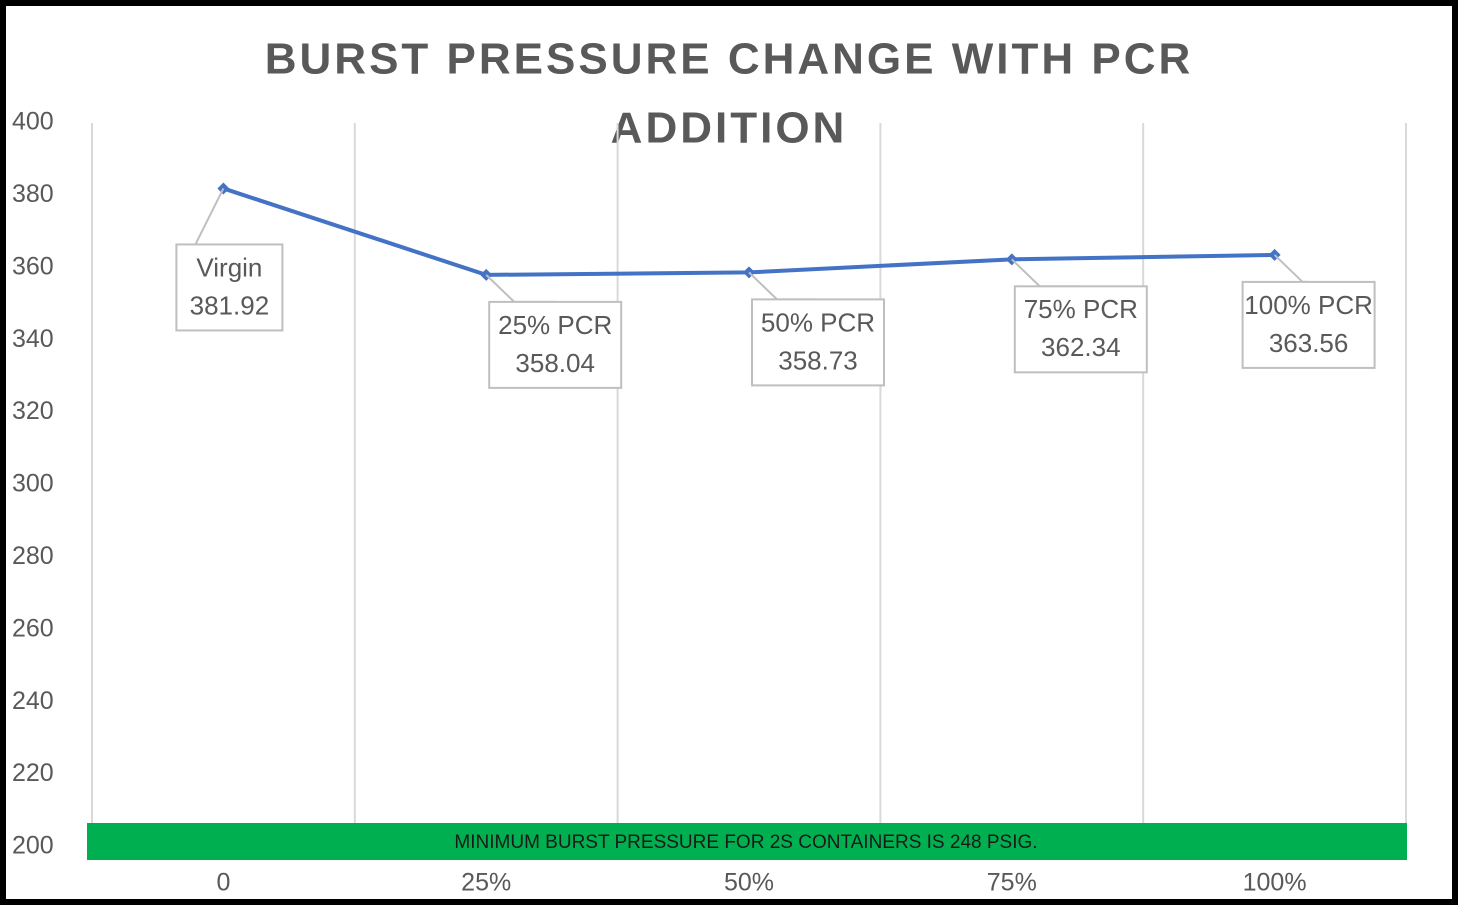 The height and width of the screenshot is (905, 1463). I want to click on point-label: 25% PCR, so click(555, 325).